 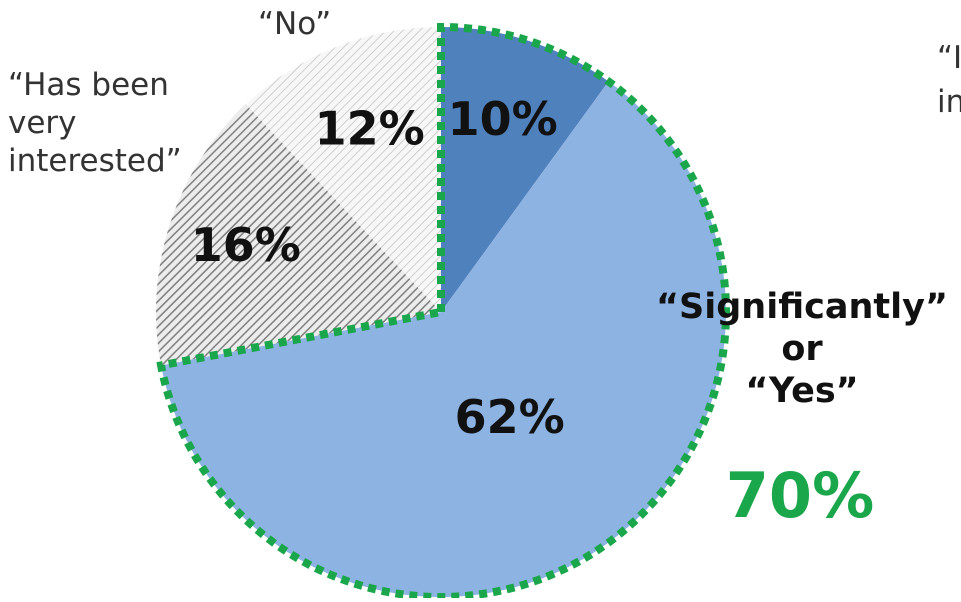 I want to click on group-label: “Significantly” or “Yes”, so click(x=791, y=349).